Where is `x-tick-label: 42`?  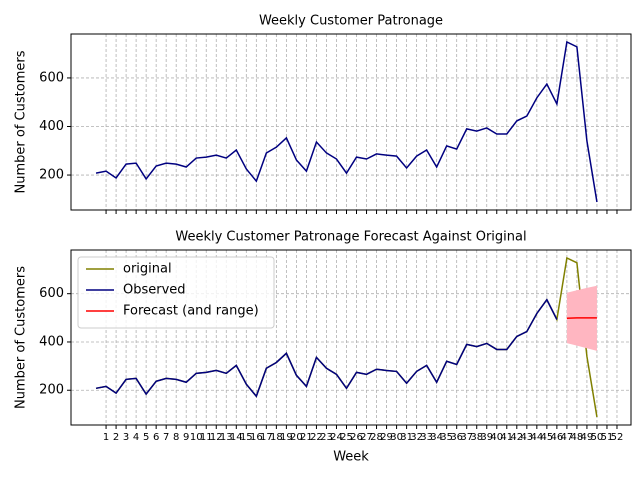 x-tick-label: 42 is located at coordinates (516, 437).